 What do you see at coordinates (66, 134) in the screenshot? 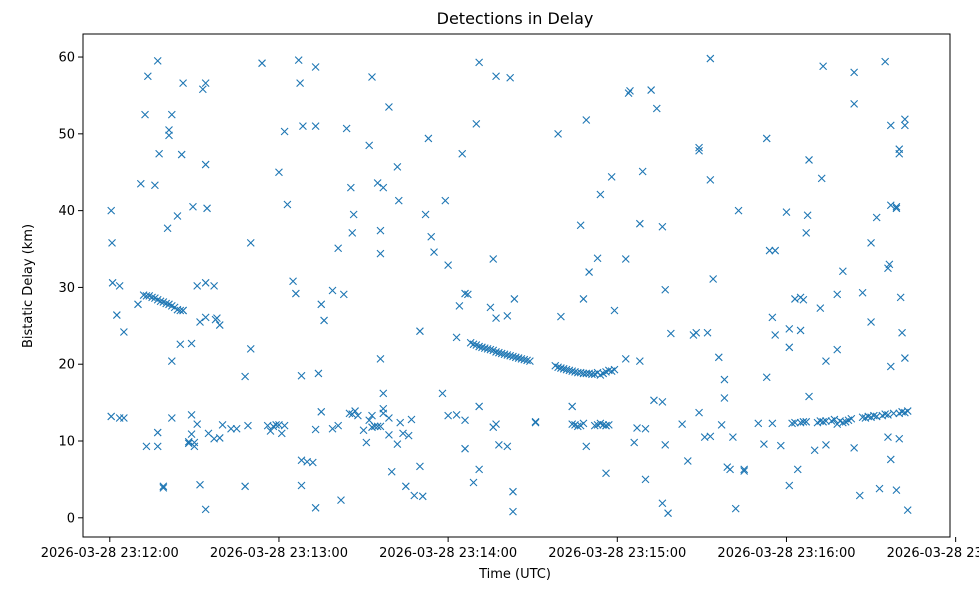
I see `y-tick-label: 50` at bounding box center [66, 134].